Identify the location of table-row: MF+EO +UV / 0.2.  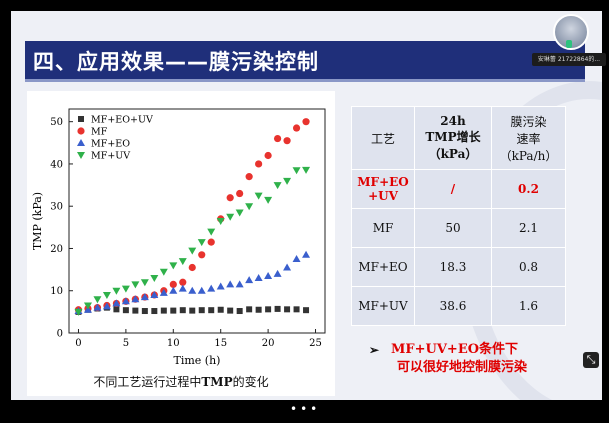
(458, 189).